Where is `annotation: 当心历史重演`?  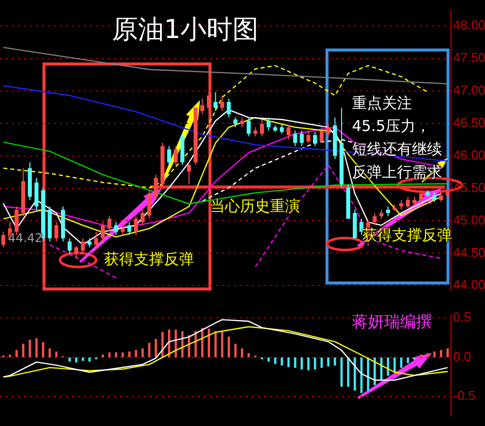 annotation: 当心历史重演 is located at coordinates (255, 206).